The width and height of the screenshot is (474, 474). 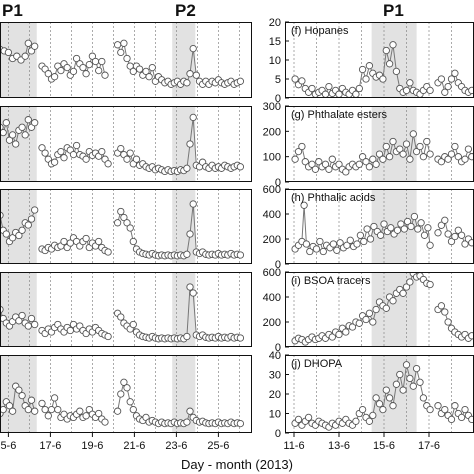 What do you see at coordinates (320, 31) in the screenshot?
I see `panel-title-right-f: (f) Hopanes` at bounding box center [320, 31].